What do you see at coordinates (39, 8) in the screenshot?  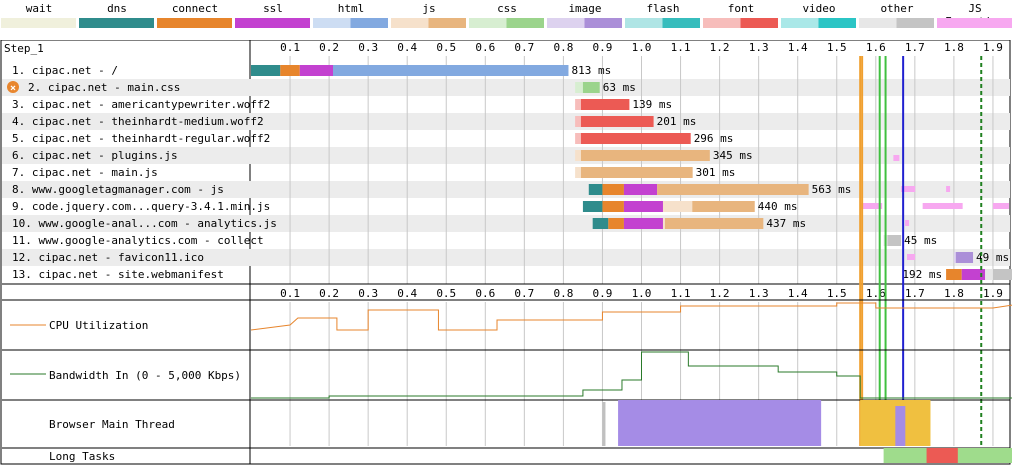 I see `legend-label: wait` at bounding box center [39, 8].